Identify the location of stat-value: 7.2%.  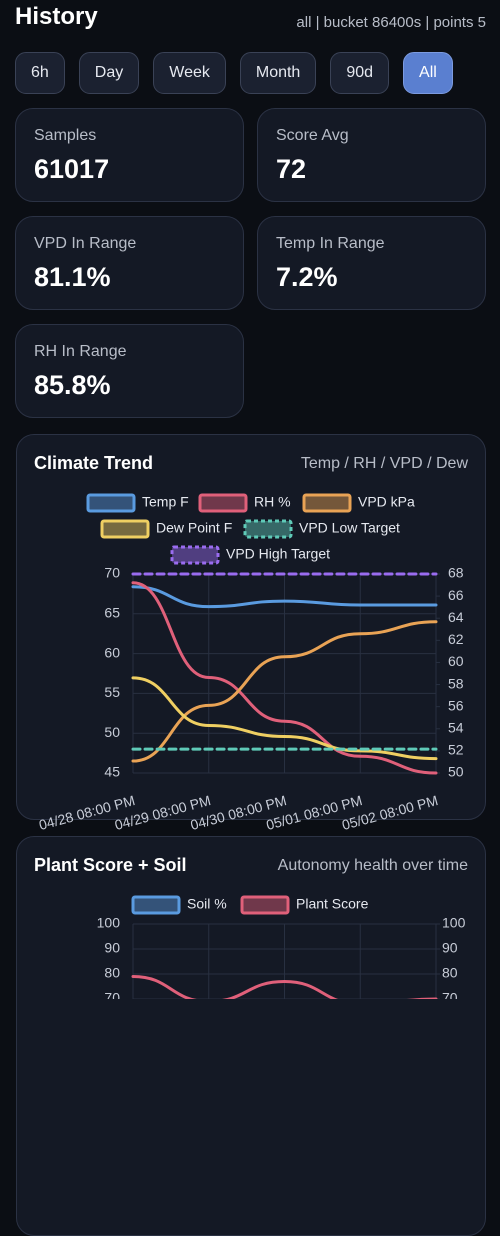
(307, 277).